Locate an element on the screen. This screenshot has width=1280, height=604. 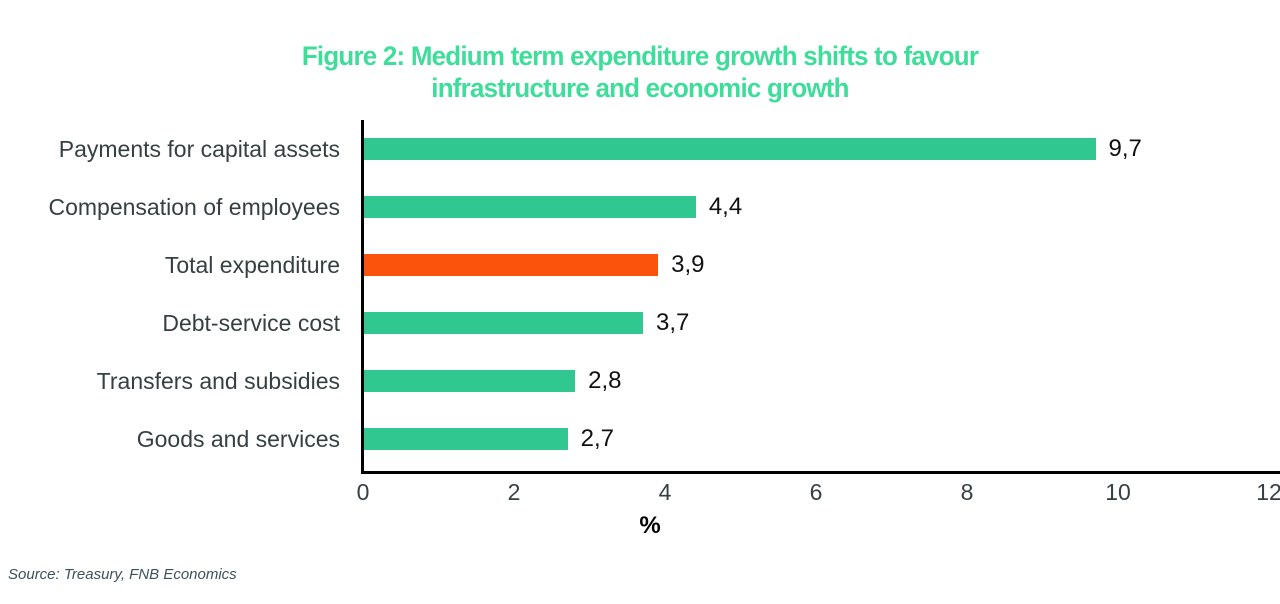
bar-highlighted is located at coordinates (511, 265).